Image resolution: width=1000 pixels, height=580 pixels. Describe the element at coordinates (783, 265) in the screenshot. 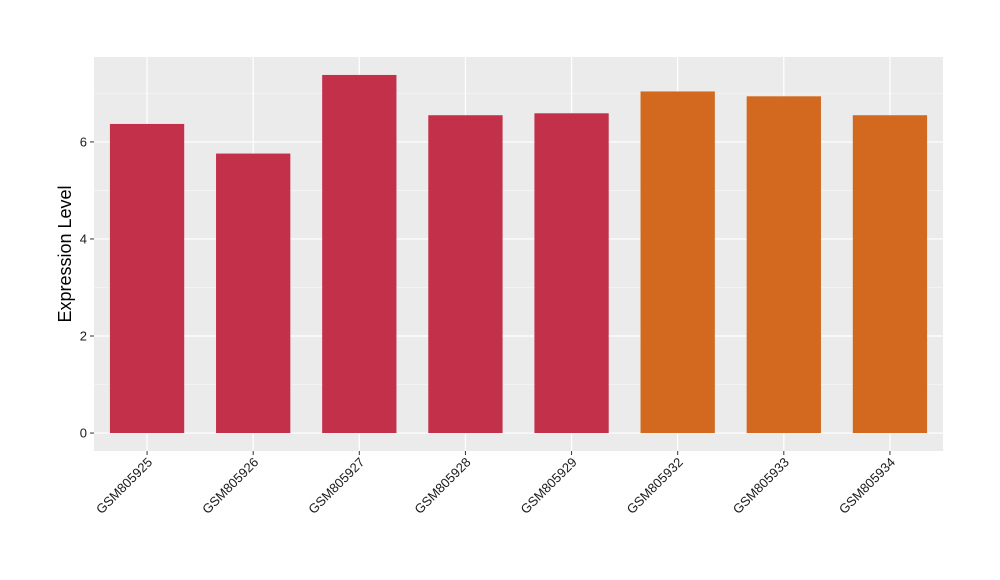

I see `bar-GSM805933` at that location.